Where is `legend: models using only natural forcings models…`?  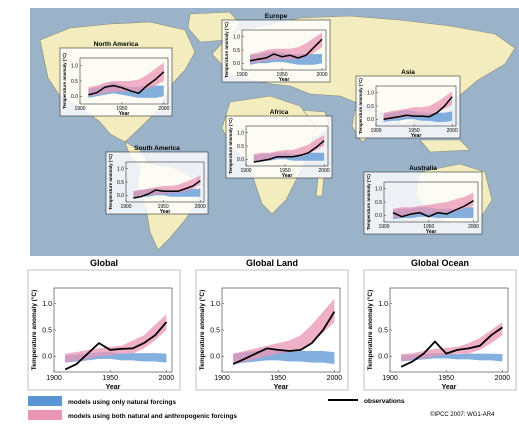
legend: models using only natural forcings models… is located at coordinates (261, 408).